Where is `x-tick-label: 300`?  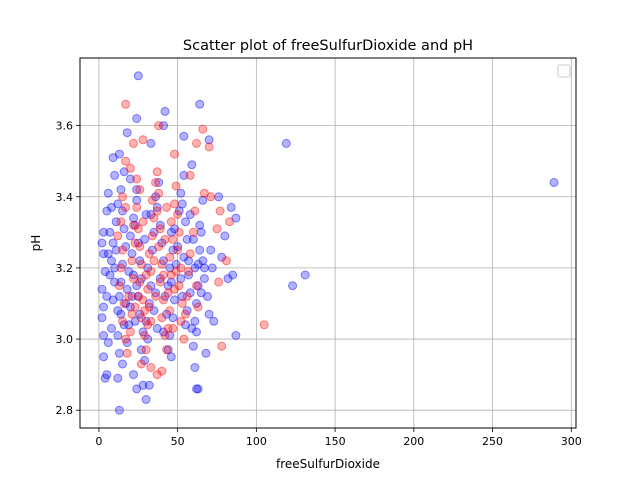
x-tick-label: 300 is located at coordinates (571, 441).